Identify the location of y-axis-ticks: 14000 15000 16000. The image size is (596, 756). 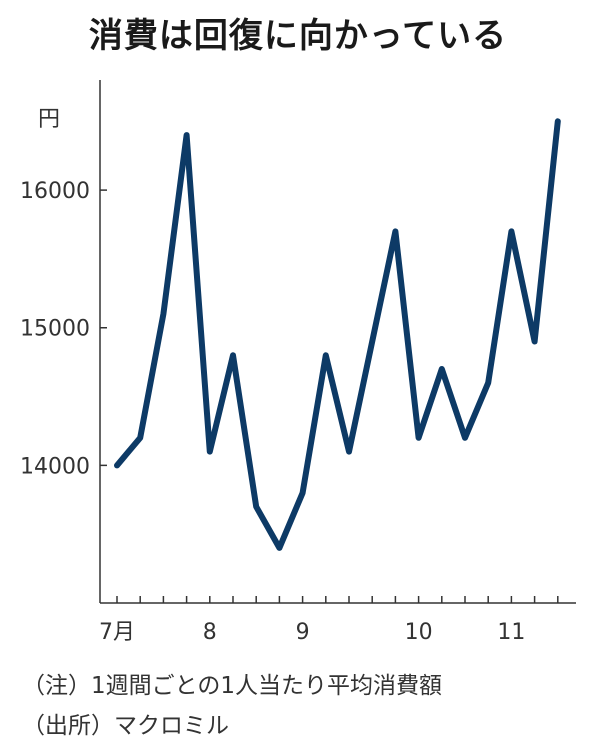
(63, 329).